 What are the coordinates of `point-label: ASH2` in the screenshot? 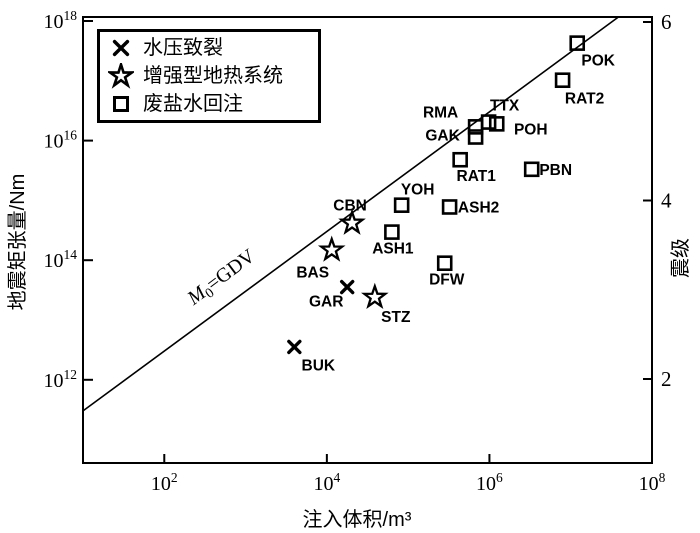 It's located at (478, 207).